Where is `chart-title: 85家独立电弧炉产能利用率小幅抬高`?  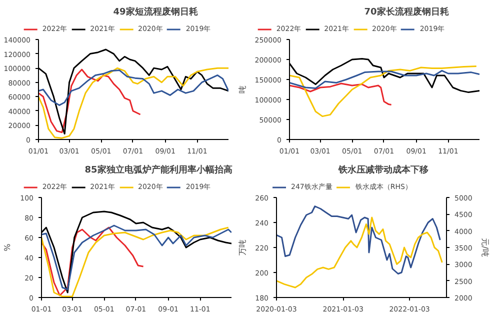
chart-title: 85家独立电弧炉产能利用率小幅抬高 is located at coordinates (158, 170).